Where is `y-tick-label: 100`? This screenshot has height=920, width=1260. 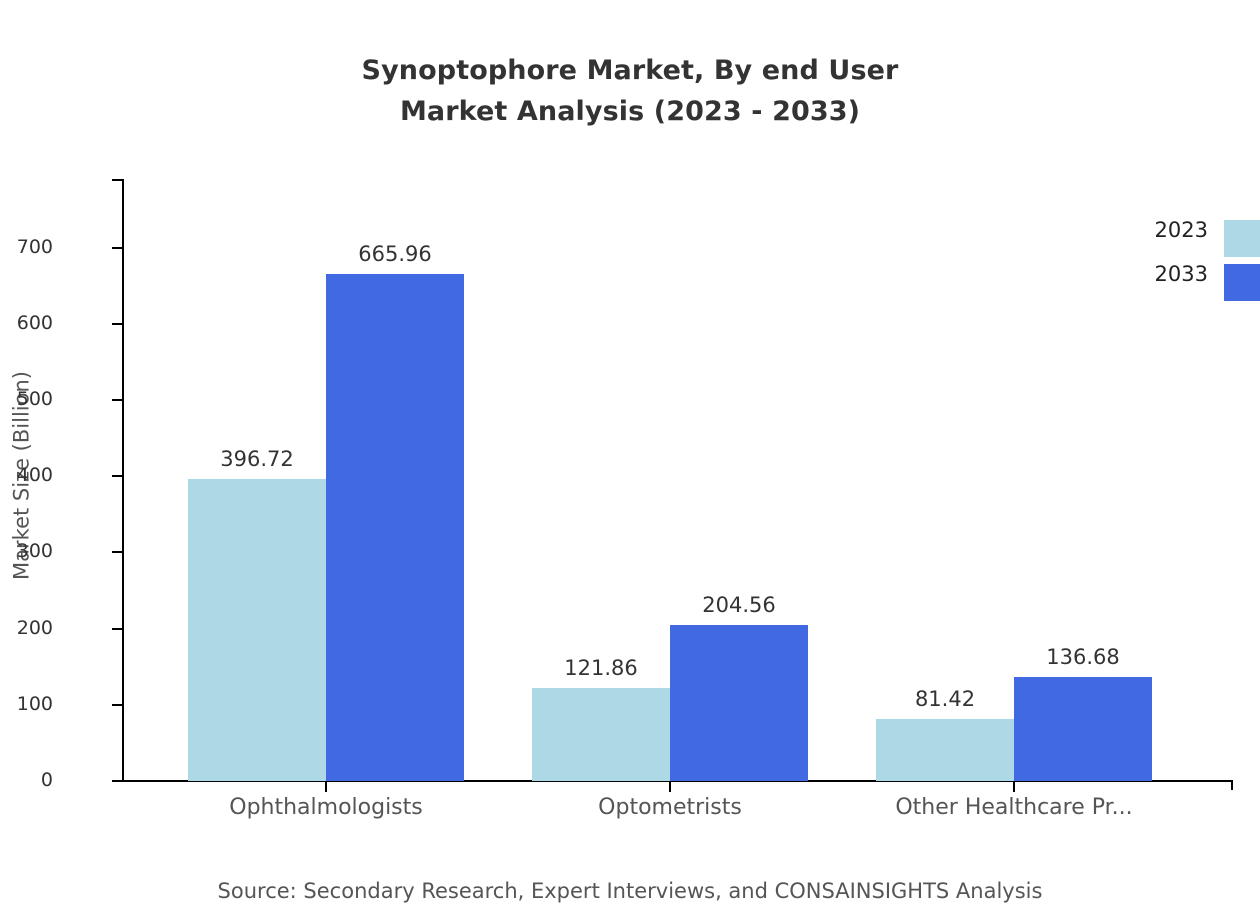
y-tick-label: 100 is located at coordinates (34, 703).